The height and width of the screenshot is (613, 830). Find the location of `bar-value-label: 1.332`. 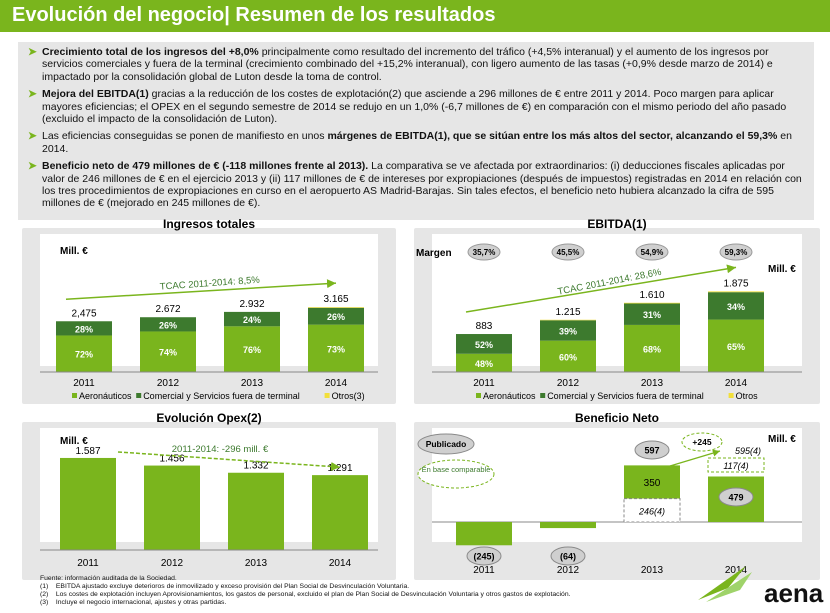

bar-value-label: 1.332 is located at coordinates (255, 466).